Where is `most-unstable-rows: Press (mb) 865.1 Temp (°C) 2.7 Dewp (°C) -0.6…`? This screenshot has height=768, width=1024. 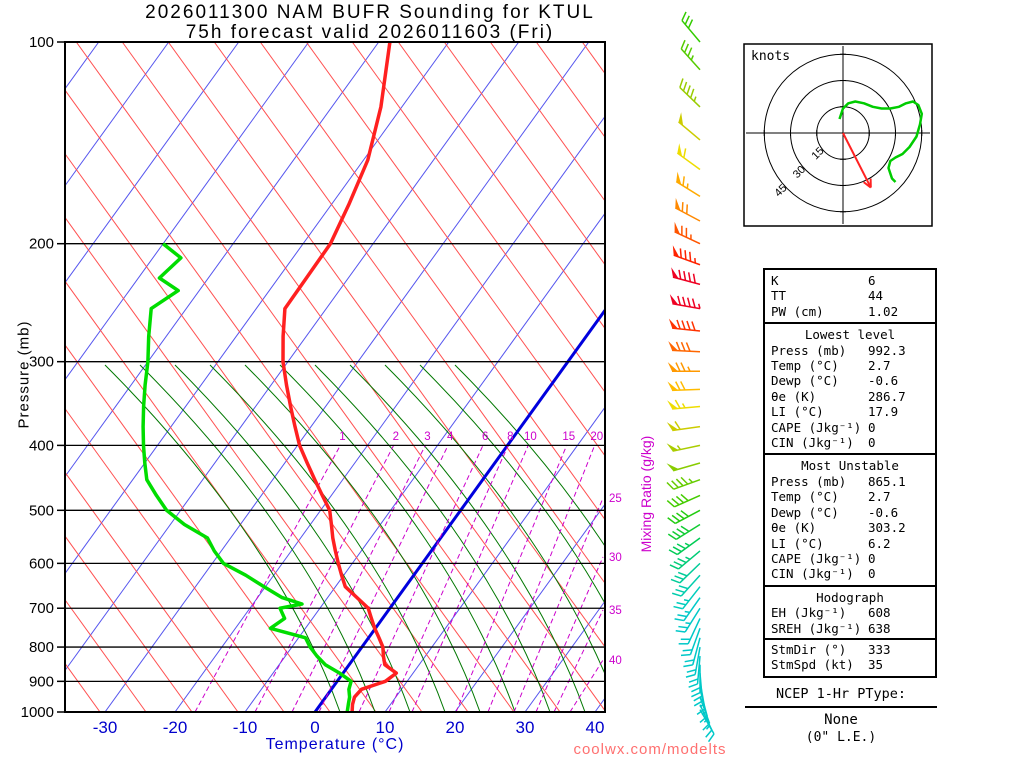 most-unstable-rows: Press (mb) 865.1 Temp (°C) 2.7 Dewp (°C) -0.6… is located at coordinates (850, 528).